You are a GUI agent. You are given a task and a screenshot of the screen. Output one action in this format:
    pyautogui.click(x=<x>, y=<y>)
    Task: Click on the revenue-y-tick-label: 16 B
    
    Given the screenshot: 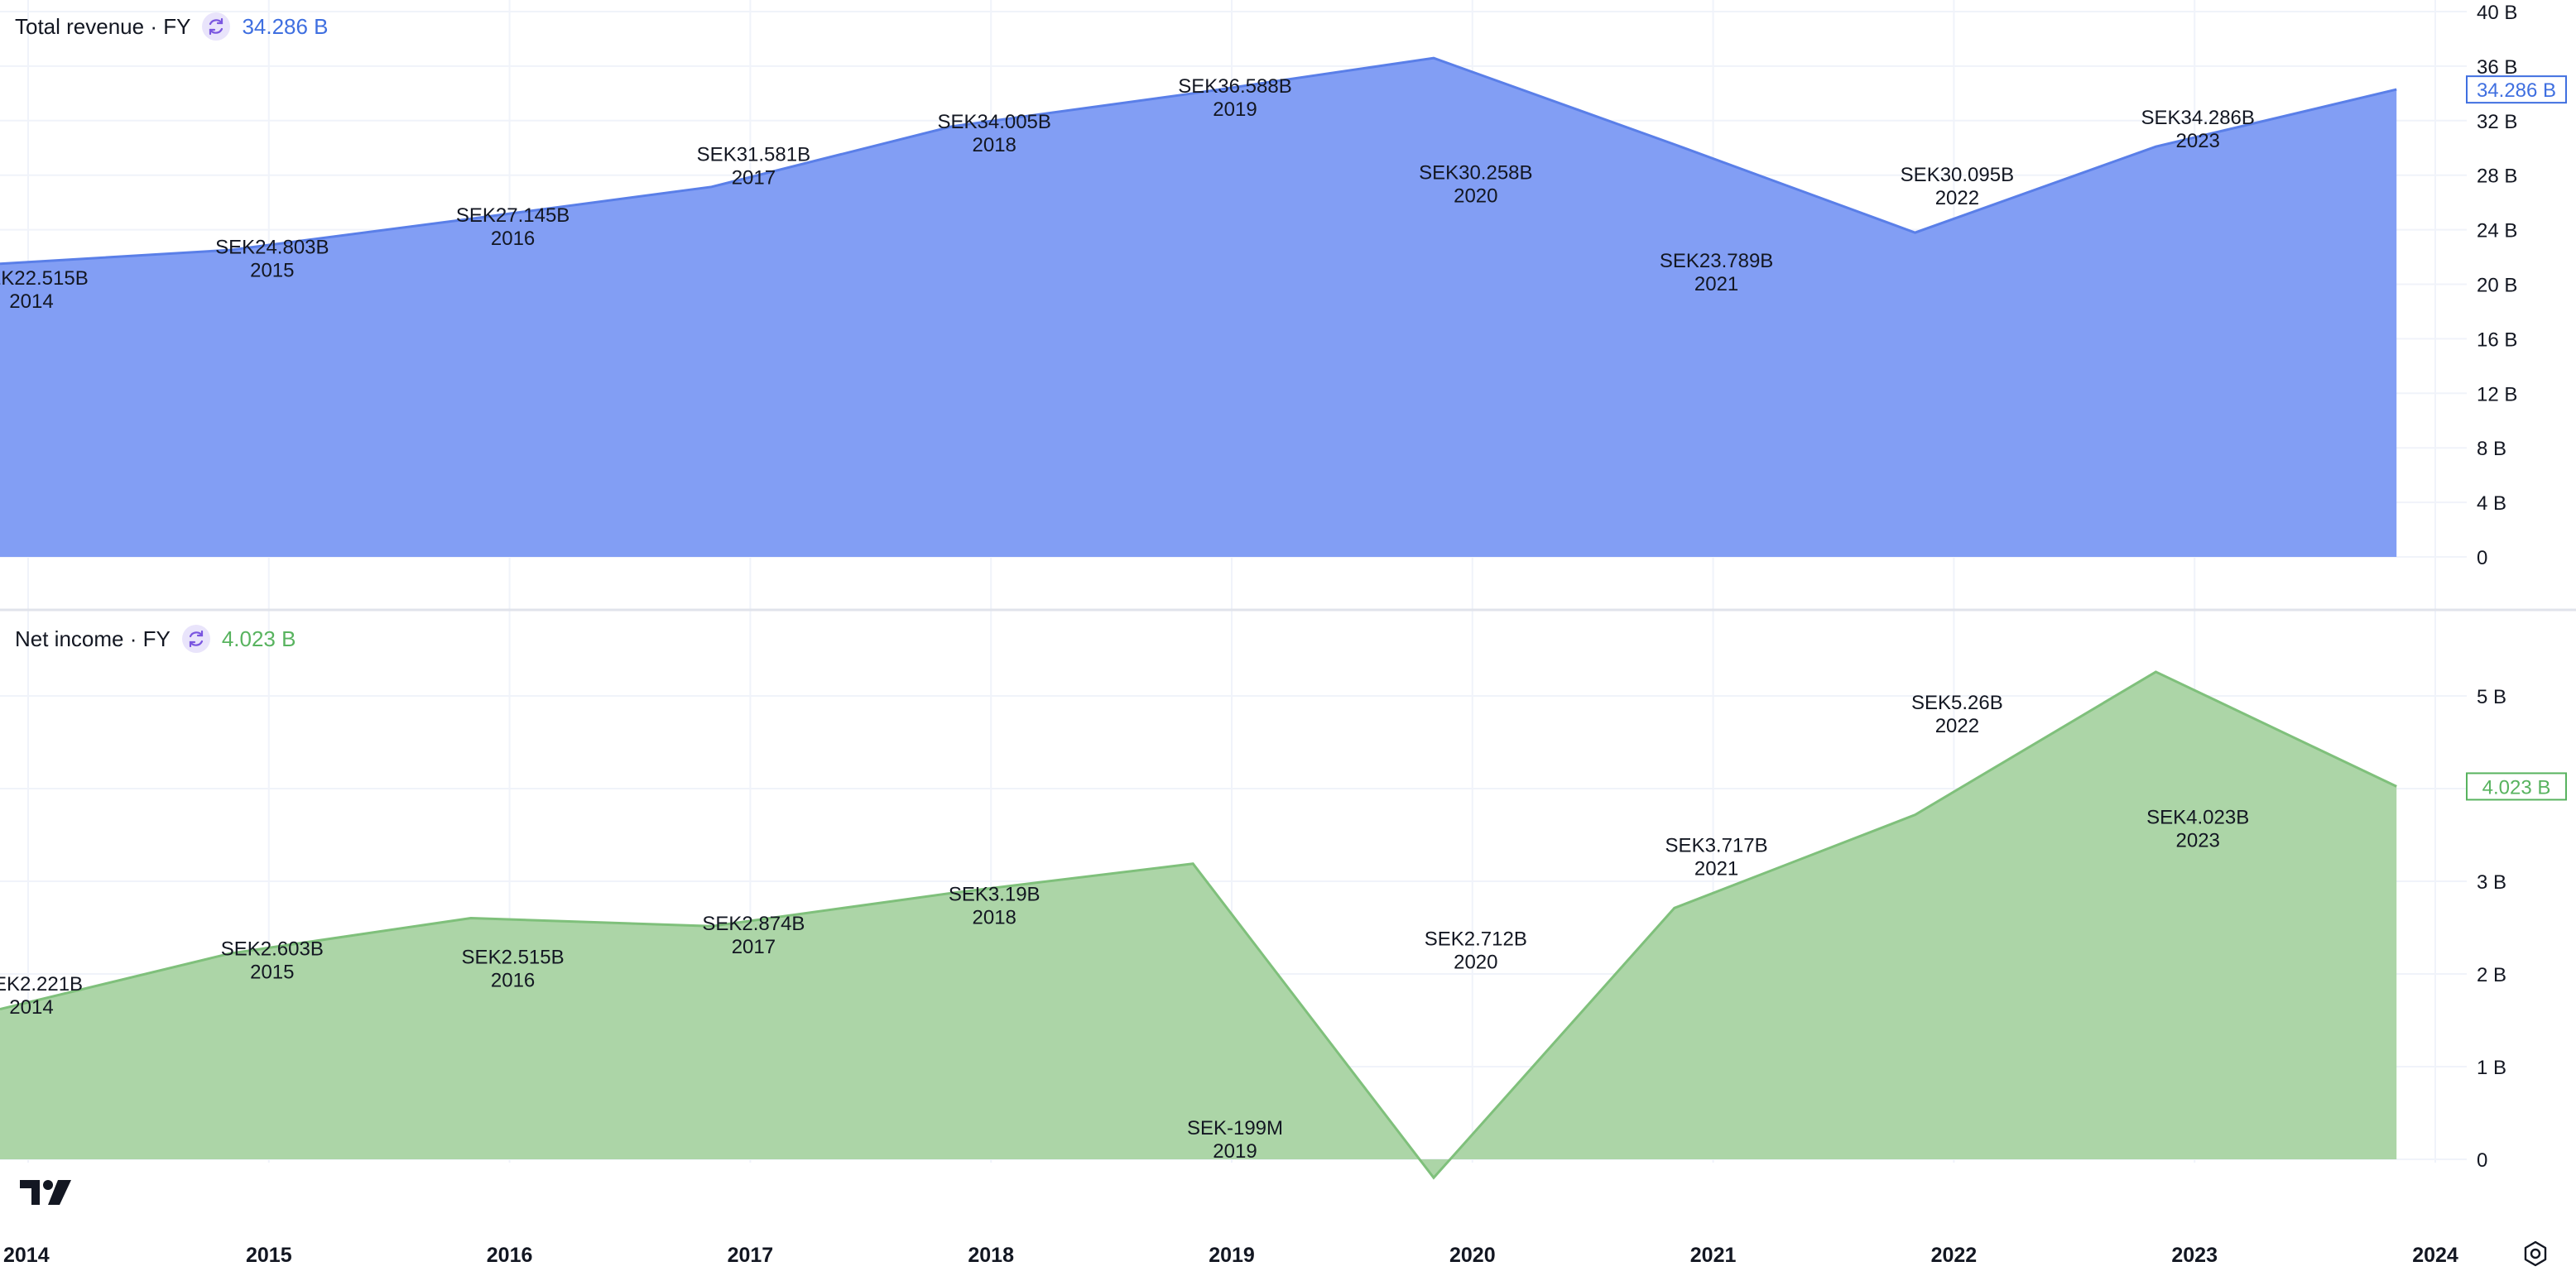 What is the action you would take?
    pyautogui.click(x=2497, y=340)
    